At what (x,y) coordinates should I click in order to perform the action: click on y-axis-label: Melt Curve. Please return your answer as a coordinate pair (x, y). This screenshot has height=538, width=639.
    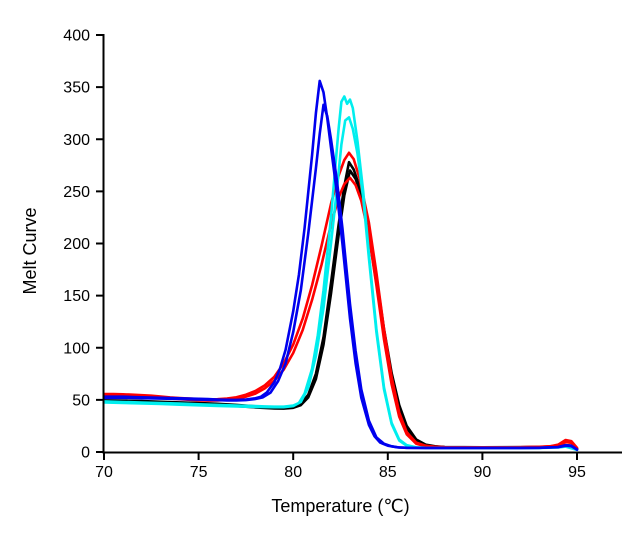
    Looking at the image, I should click on (30, 251).